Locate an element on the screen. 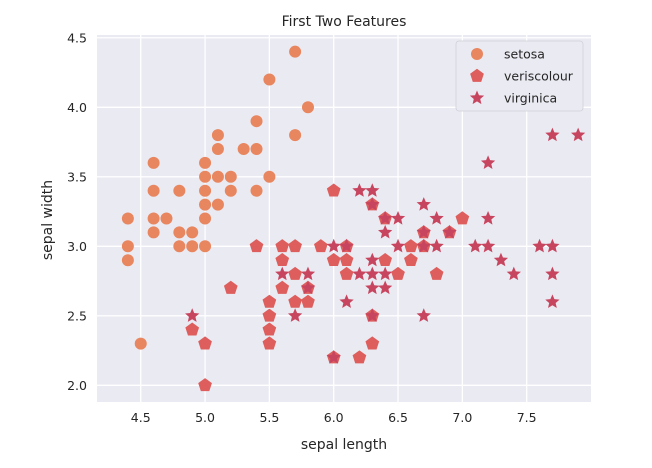 Image resolution: width=652 pixels, height=468 pixels. legend: setosa veriscolour virginica is located at coordinates (519, 76).